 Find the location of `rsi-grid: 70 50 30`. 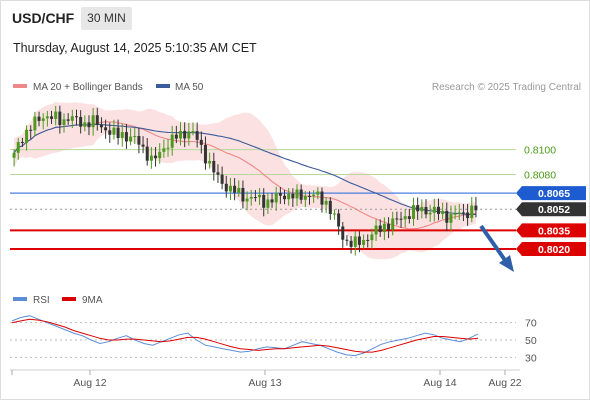

rsi-grid: 70 50 30 is located at coordinates (273, 341).